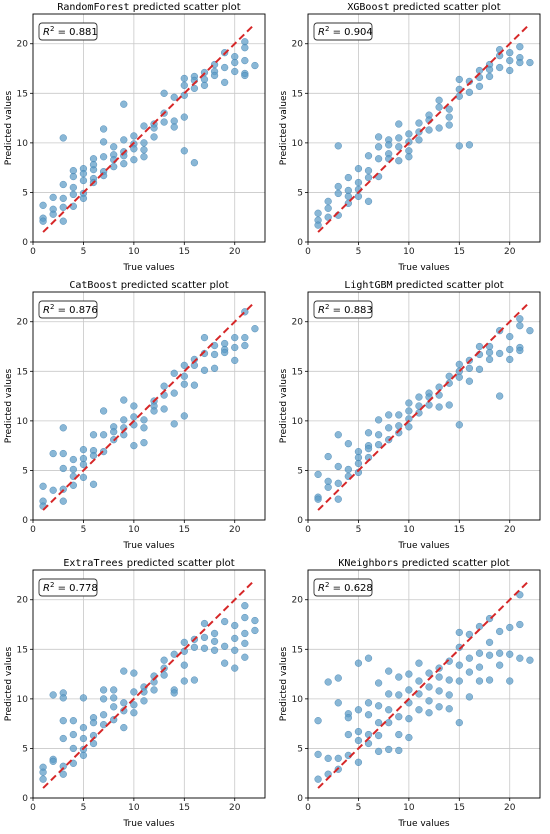  I want to click on y-tick-label: 0, so click(300, 799).